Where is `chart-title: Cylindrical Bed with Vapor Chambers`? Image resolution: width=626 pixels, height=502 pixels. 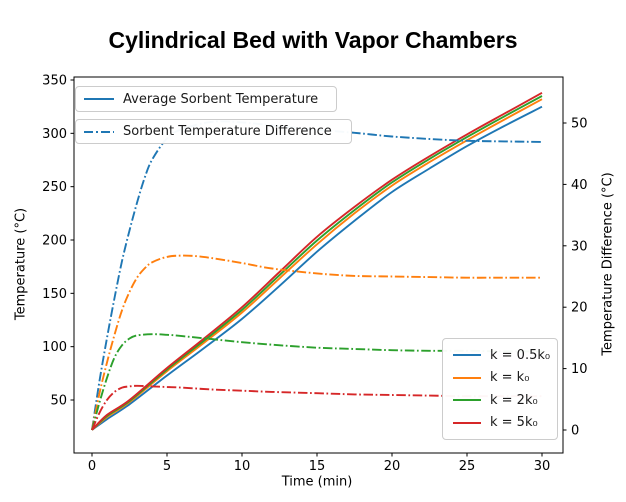 chart-title: Cylindrical Bed with Vapor Chambers is located at coordinates (313, 40).